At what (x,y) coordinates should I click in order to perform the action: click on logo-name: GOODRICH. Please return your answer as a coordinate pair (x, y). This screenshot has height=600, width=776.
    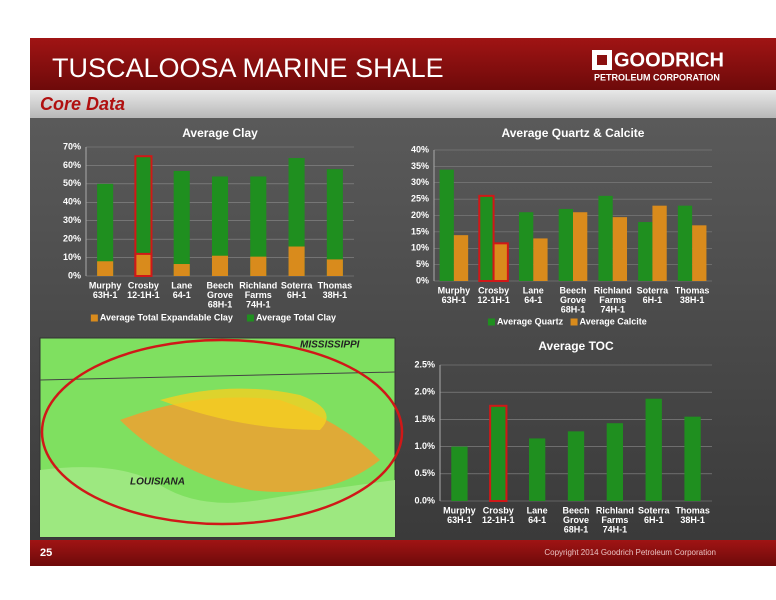
    Looking at the image, I should click on (669, 60).